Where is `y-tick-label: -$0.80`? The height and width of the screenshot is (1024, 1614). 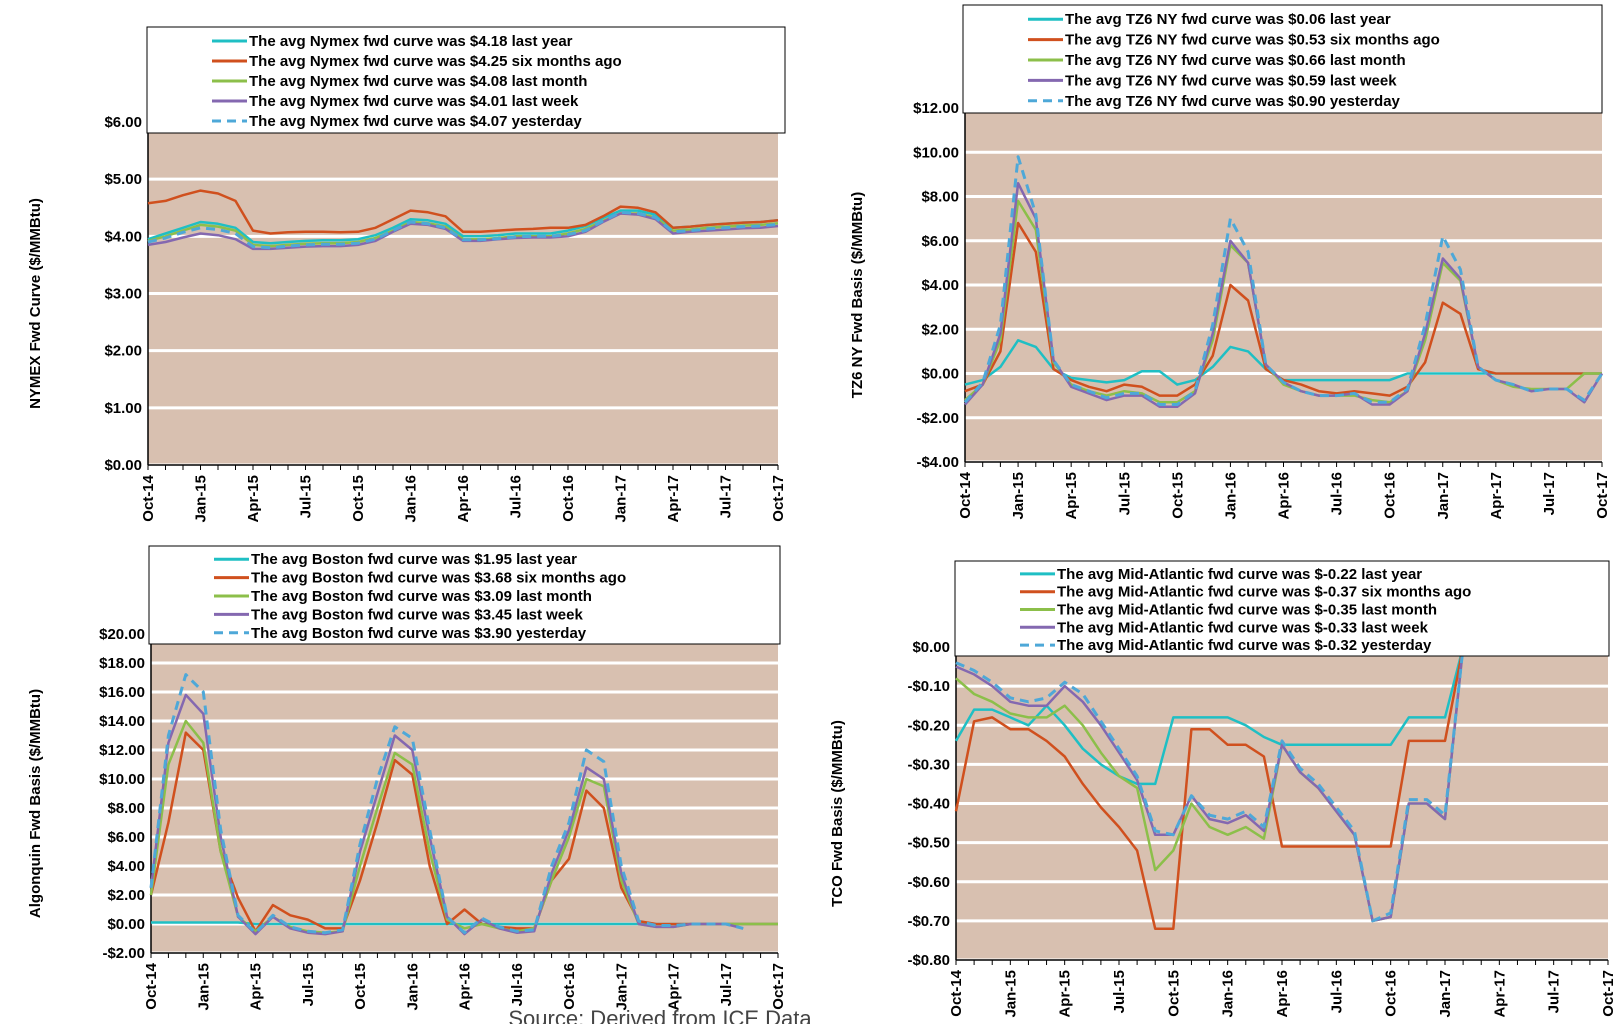 y-tick-label: -$0.80 is located at coordinates (928, 960).